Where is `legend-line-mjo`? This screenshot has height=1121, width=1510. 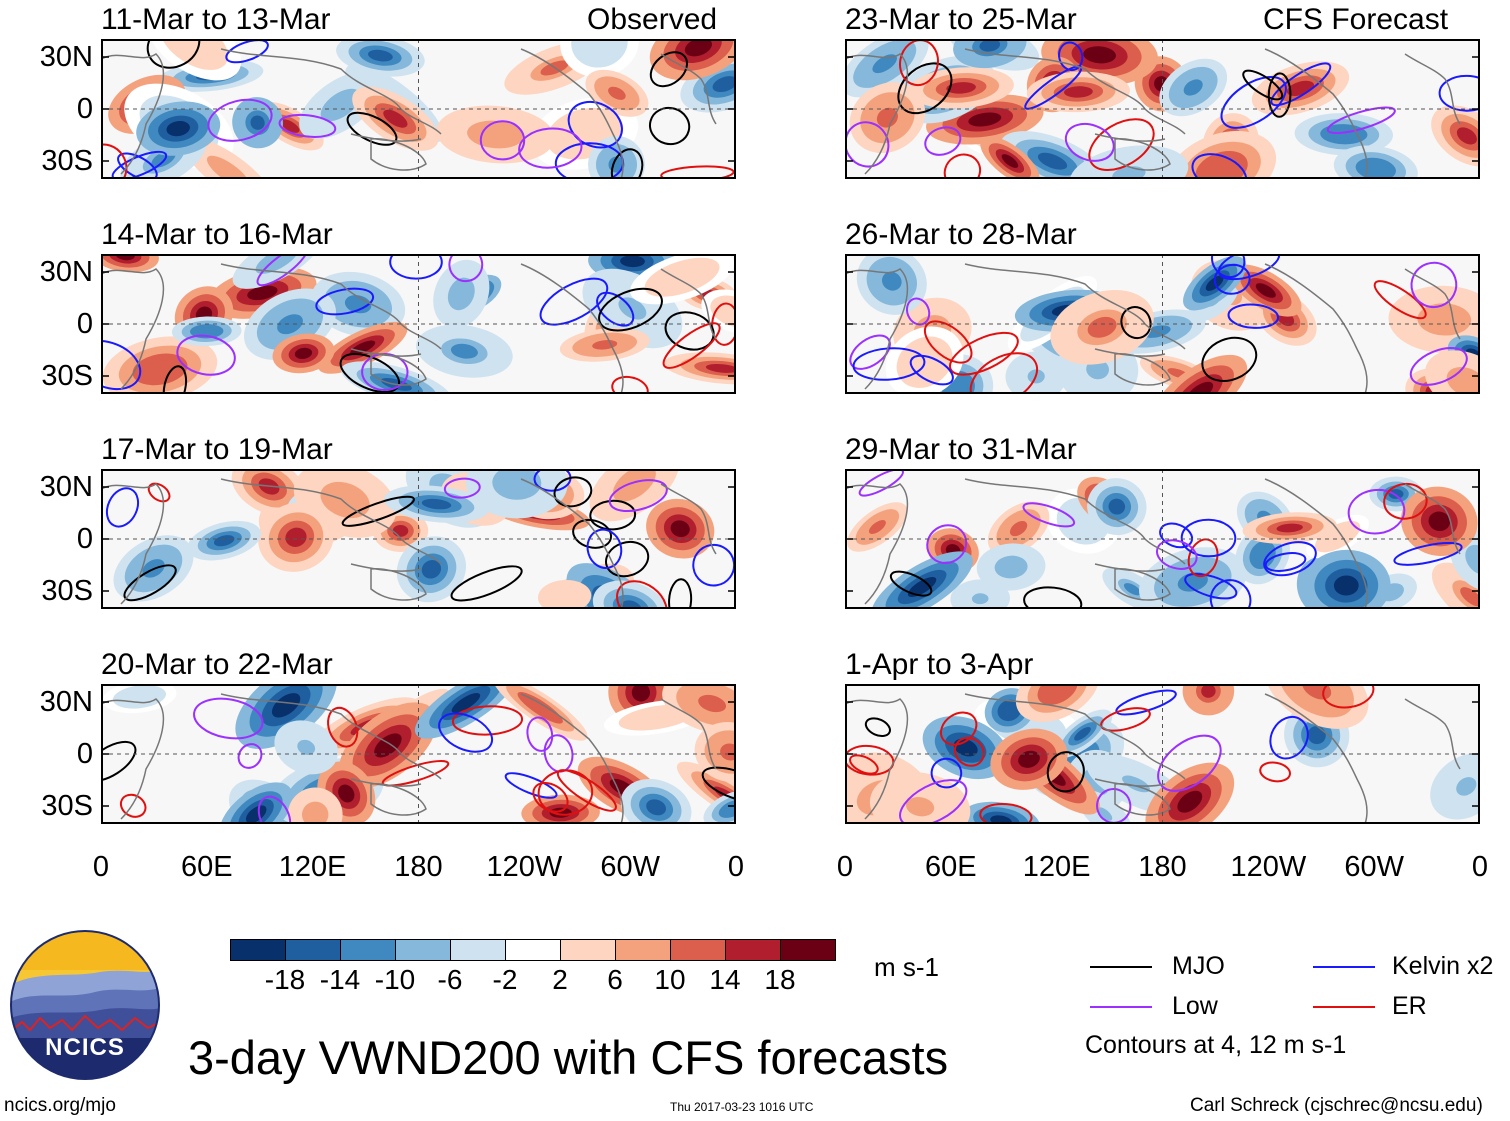
legend-line-mjo is located at coordinates (1121, 967).